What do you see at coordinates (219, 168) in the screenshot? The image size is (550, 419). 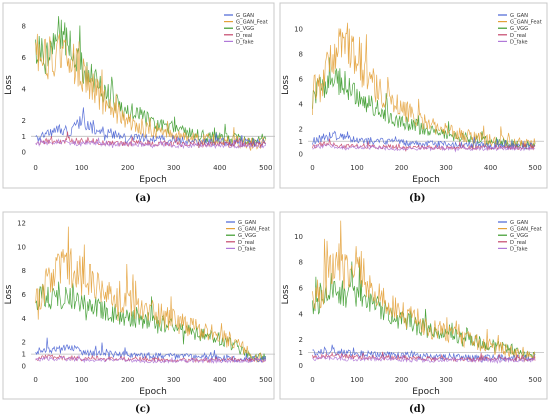 I see `x-tick-label-a: 400` at bounding box center [219, 168].